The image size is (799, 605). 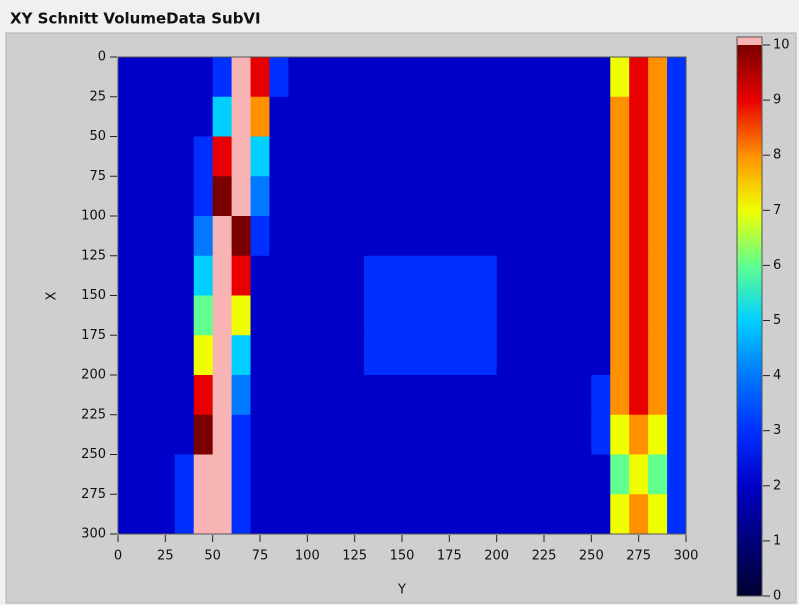 I want to click on colorbar-ramp, so click(x=749, y=320).